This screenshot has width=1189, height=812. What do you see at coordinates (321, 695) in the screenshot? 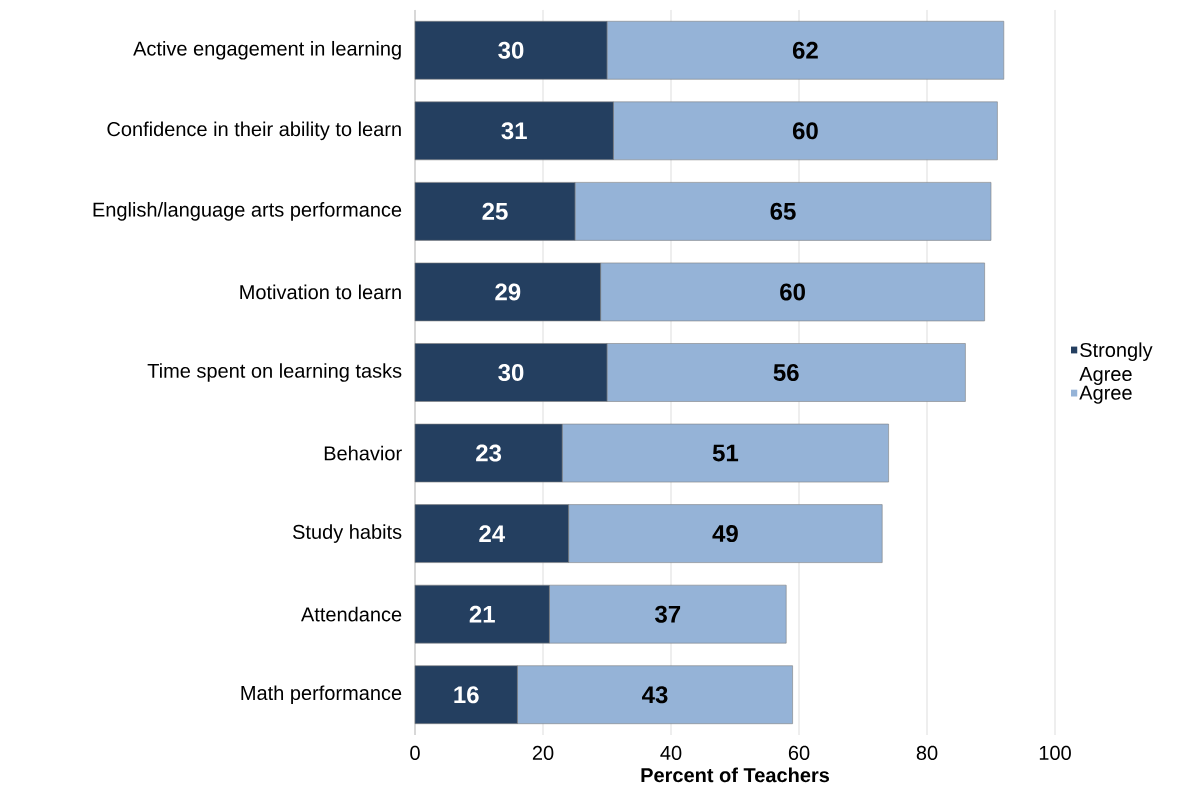
I see `y-tick-label: Math performance` at bounding box center [321, 695].